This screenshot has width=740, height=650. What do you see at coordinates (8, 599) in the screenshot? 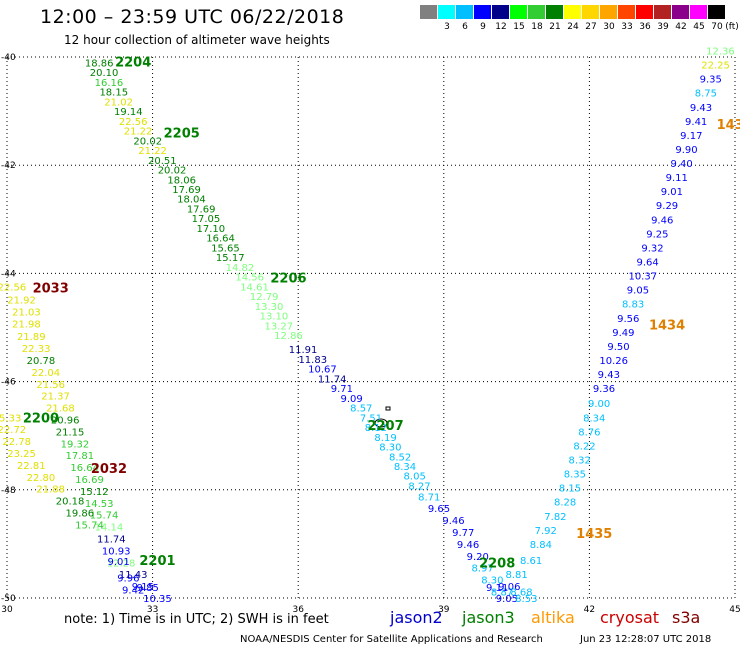
I see `lat-tick-label: -50` at bounding box center [8, 599].